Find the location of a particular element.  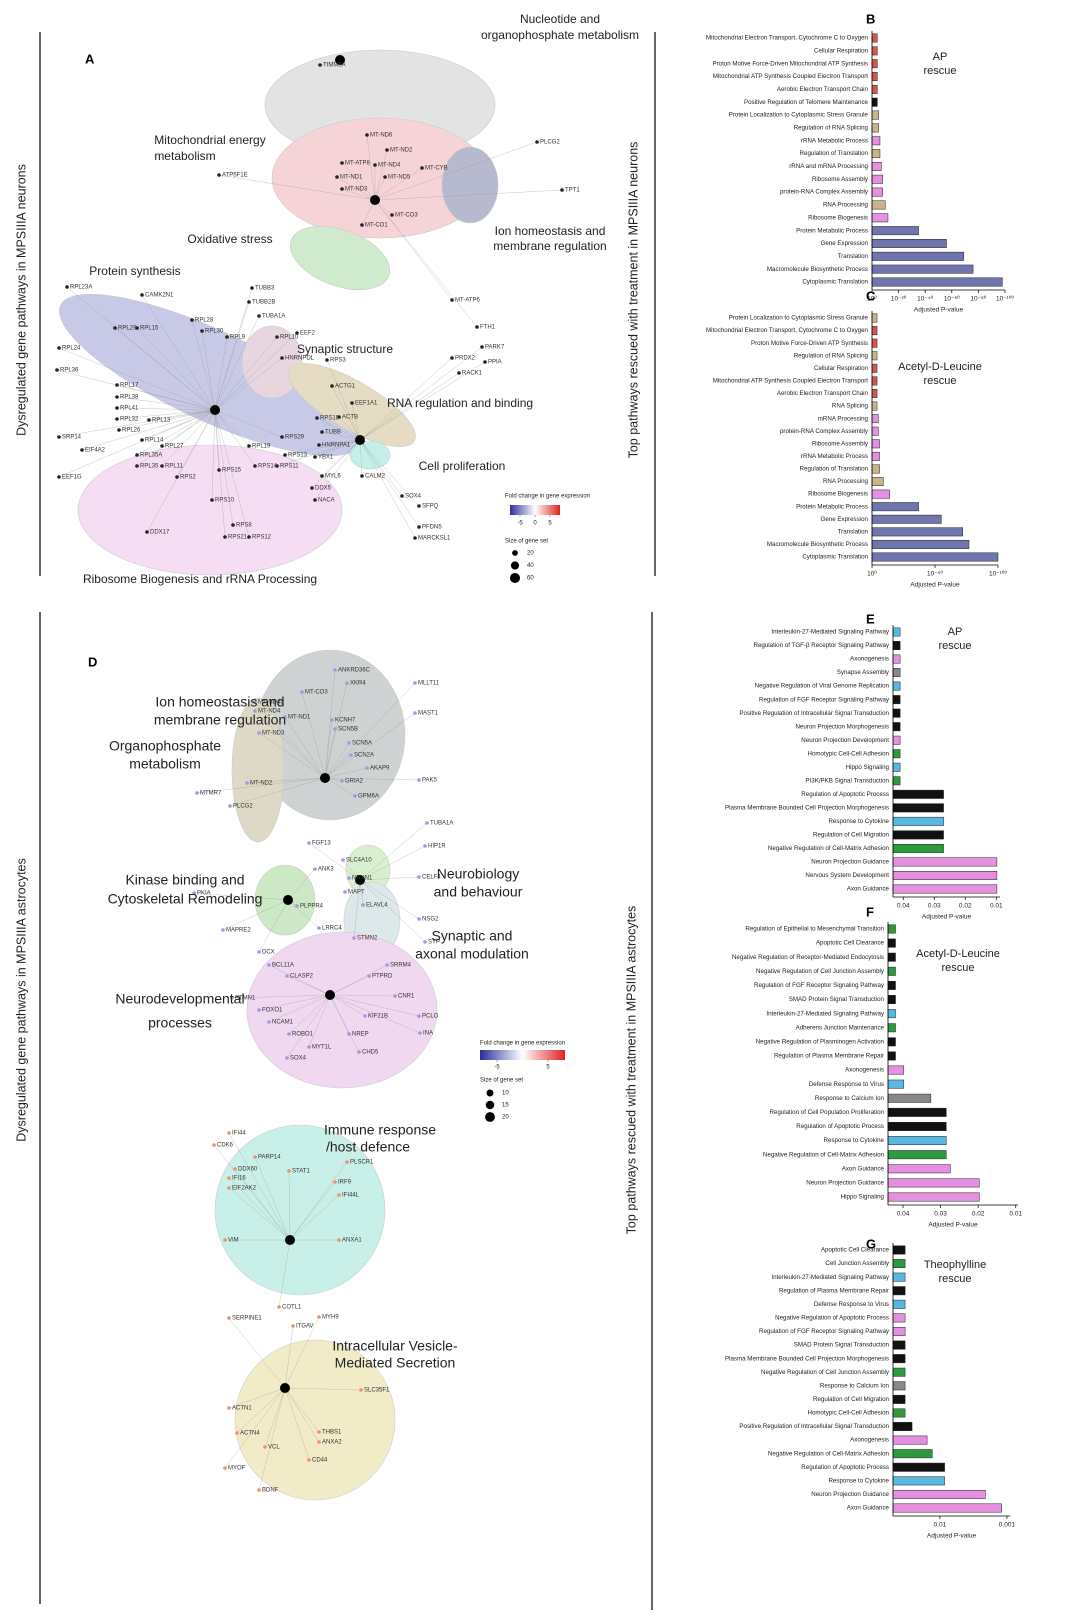

node-label: INA is located at coordinates (428, 1034).